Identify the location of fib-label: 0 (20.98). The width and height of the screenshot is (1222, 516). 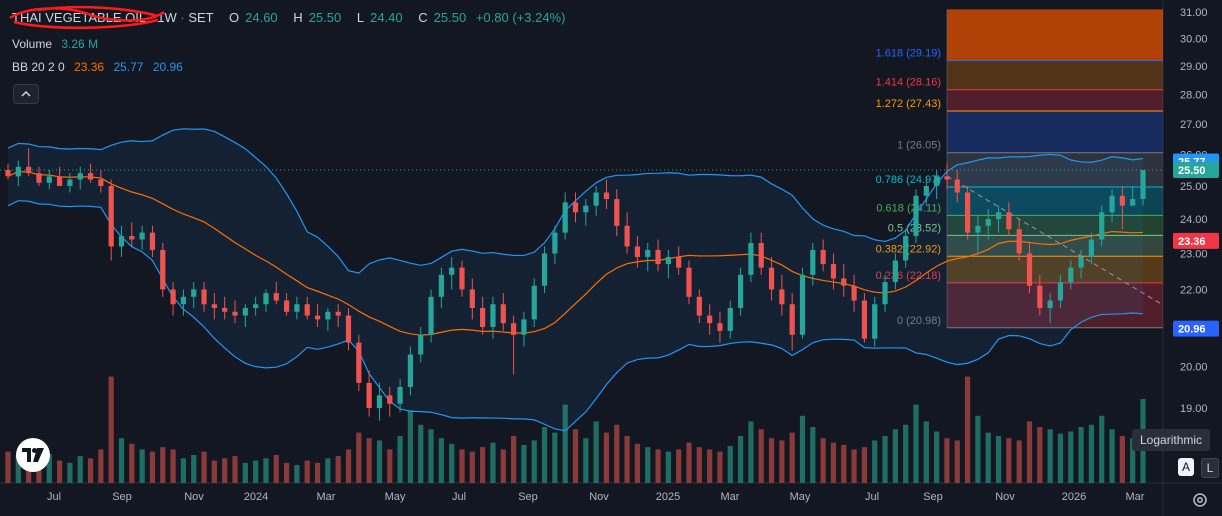
(919, 321).